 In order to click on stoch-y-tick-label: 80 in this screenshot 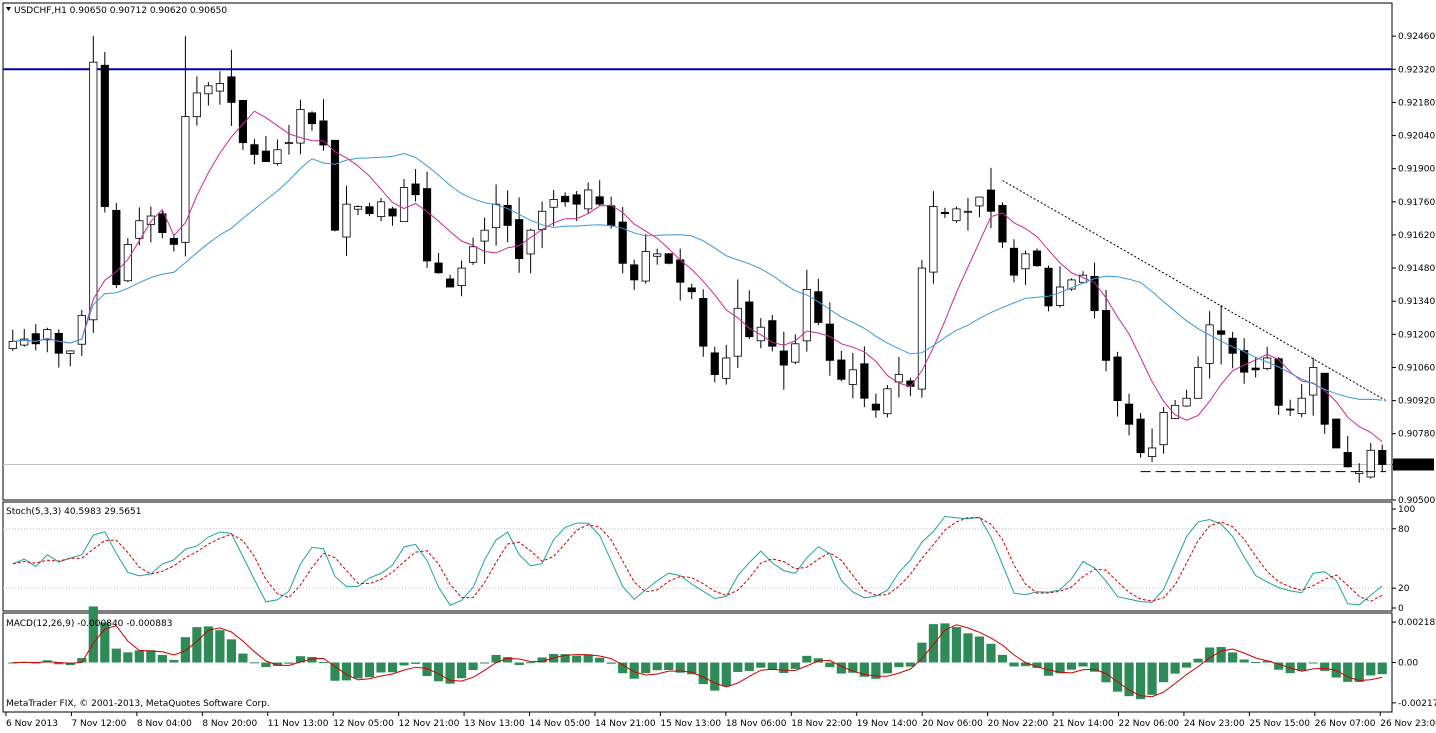, I will do `click(1404, 530)`.